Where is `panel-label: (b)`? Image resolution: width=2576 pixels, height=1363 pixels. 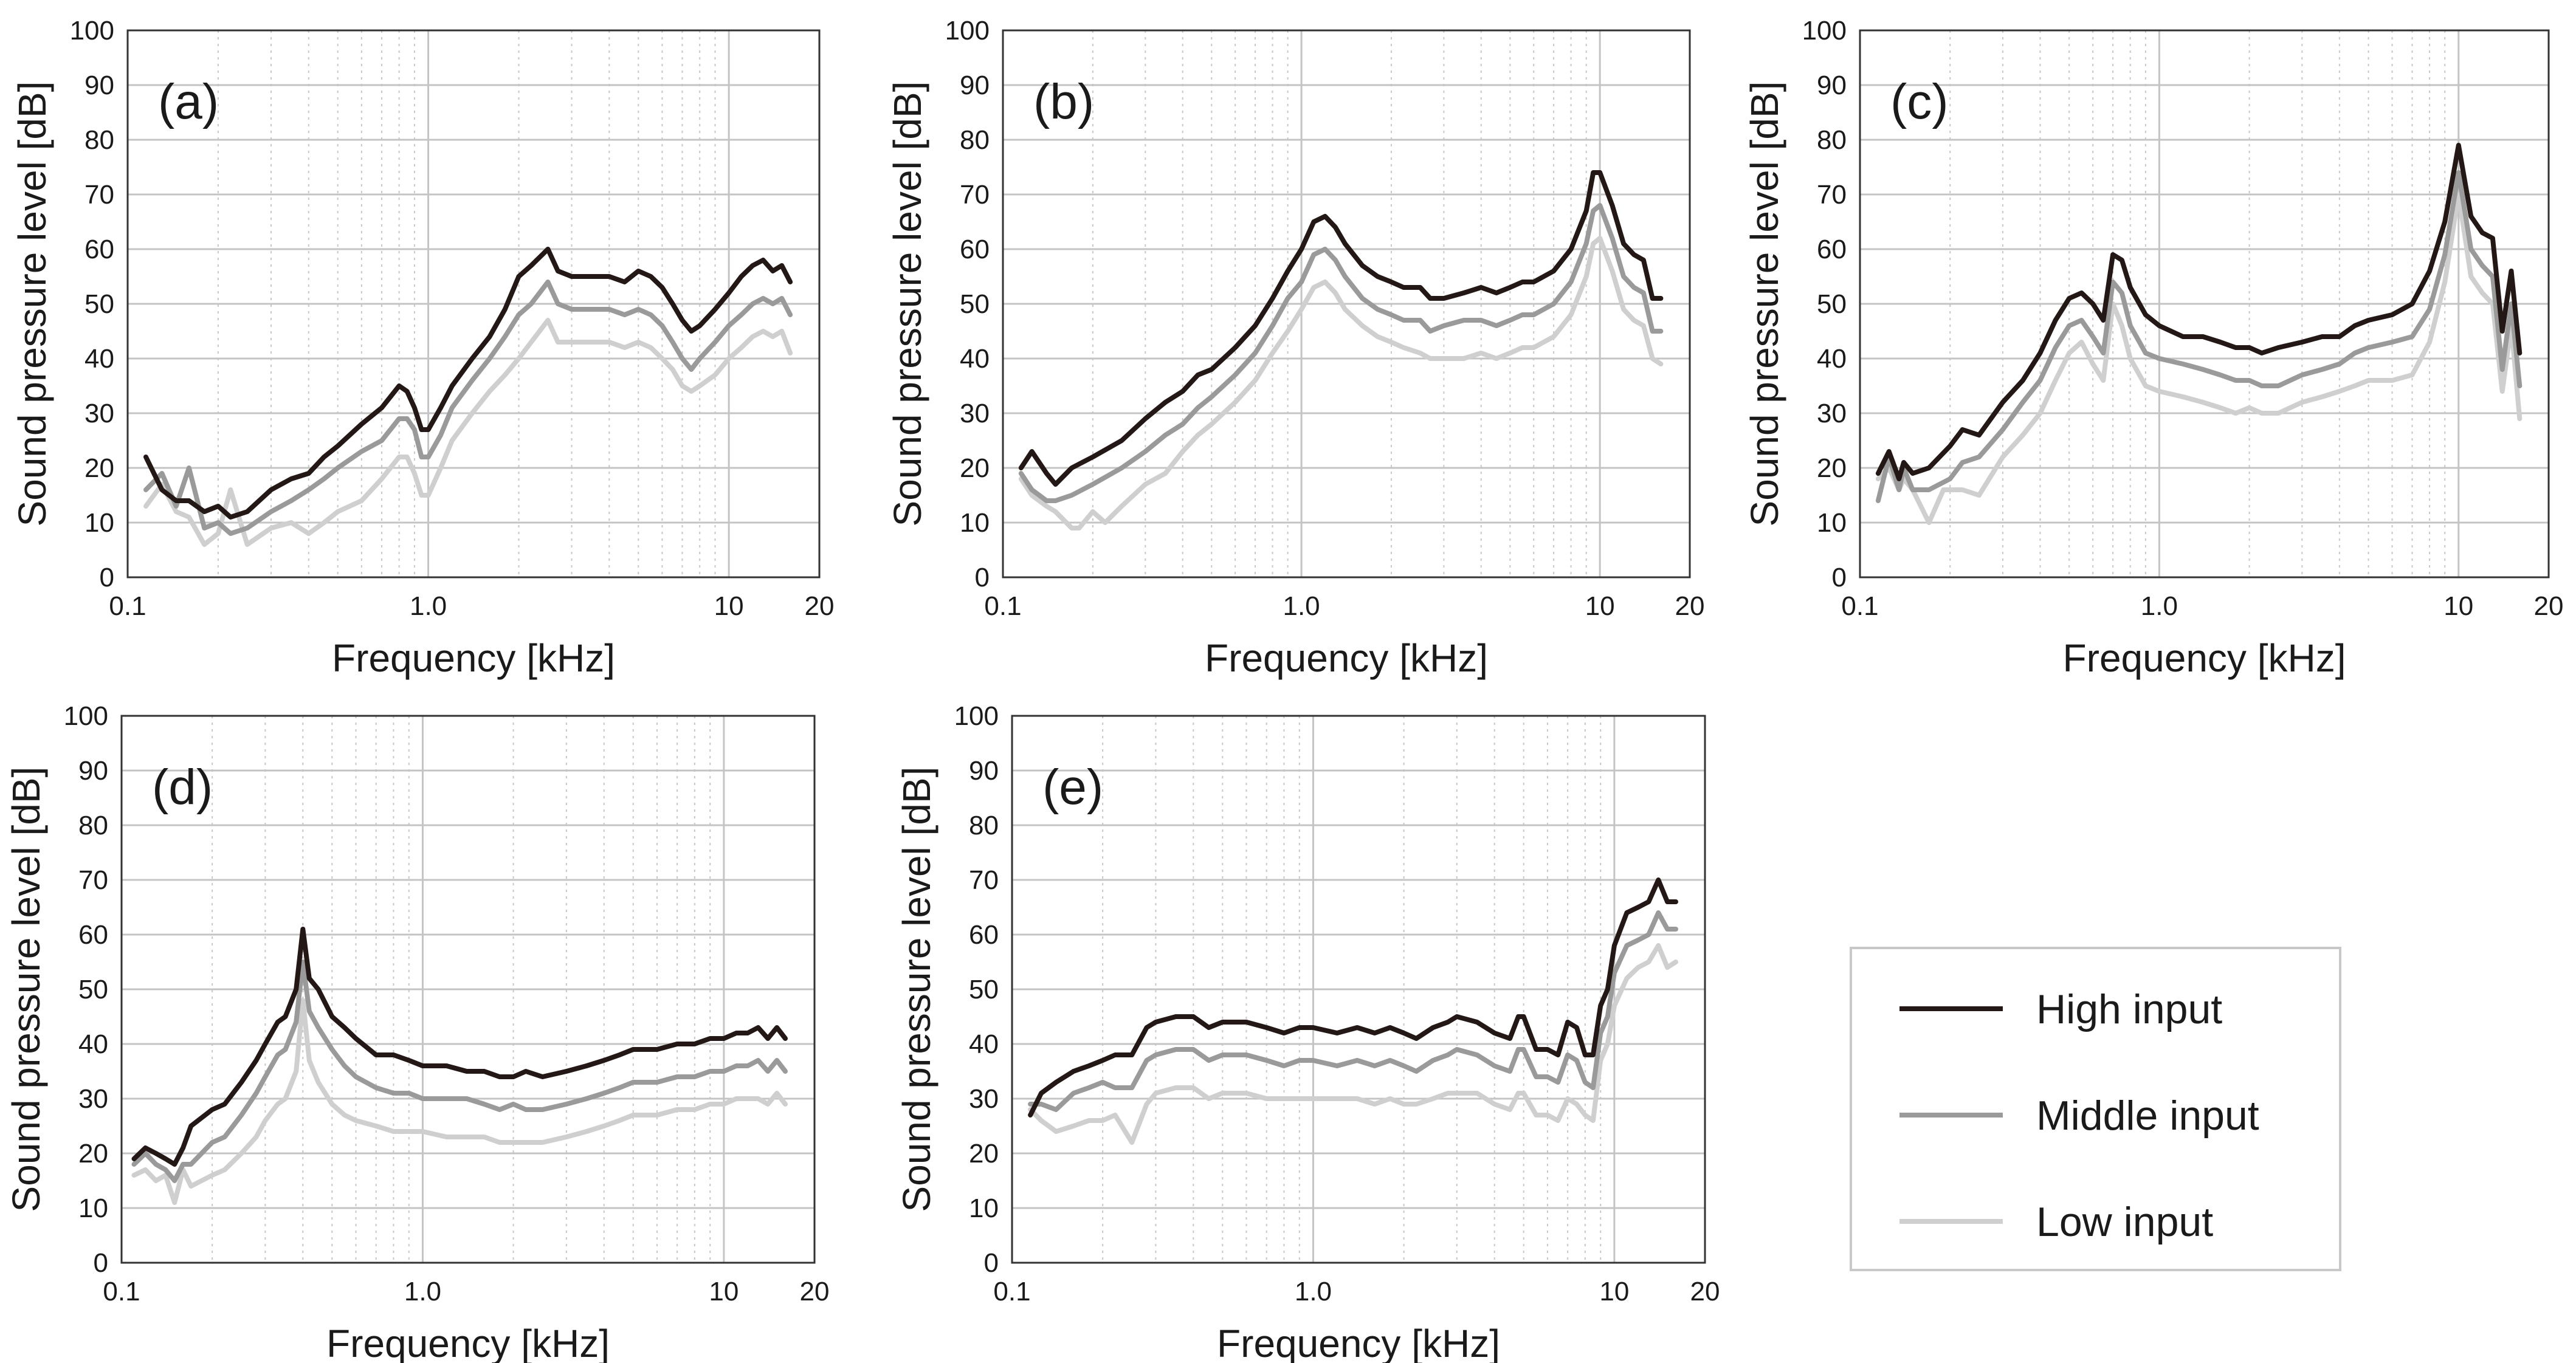 panel-label: (b) is located at coordinates (1063, 102).